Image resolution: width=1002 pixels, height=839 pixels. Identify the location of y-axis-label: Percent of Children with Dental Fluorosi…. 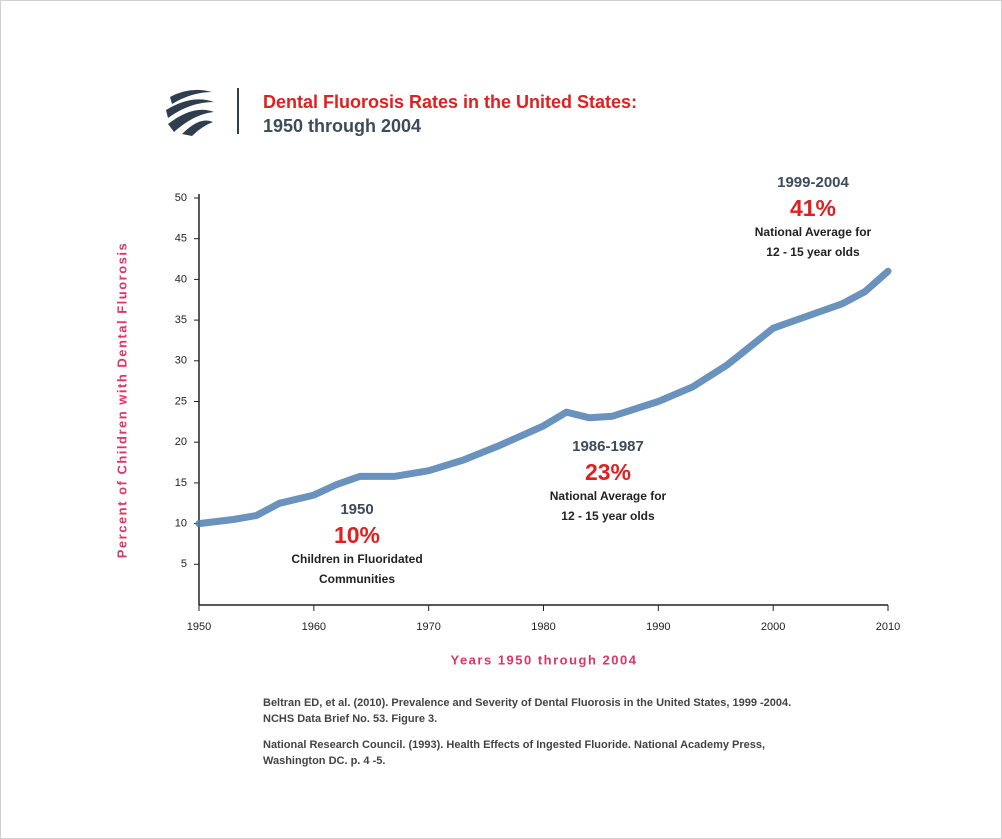
(121, 400).